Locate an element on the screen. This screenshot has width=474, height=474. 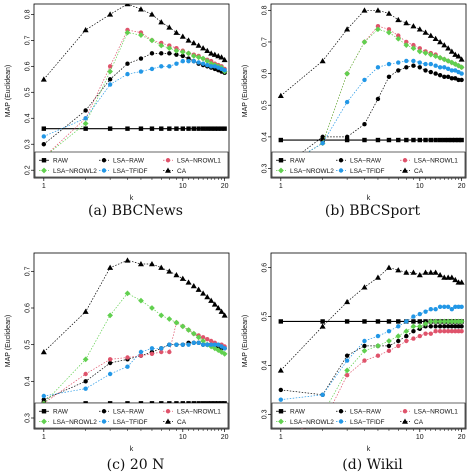
chart-caption: (c) 20 N is located at coordinates (136, 465).